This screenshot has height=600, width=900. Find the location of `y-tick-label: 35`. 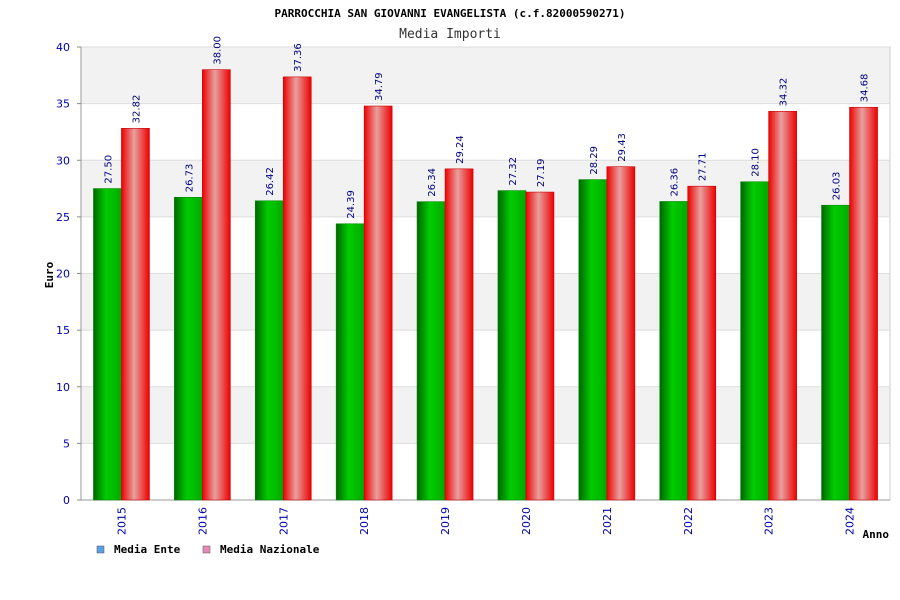

y-tick-label: 35 is located at coordinates (63, 104).